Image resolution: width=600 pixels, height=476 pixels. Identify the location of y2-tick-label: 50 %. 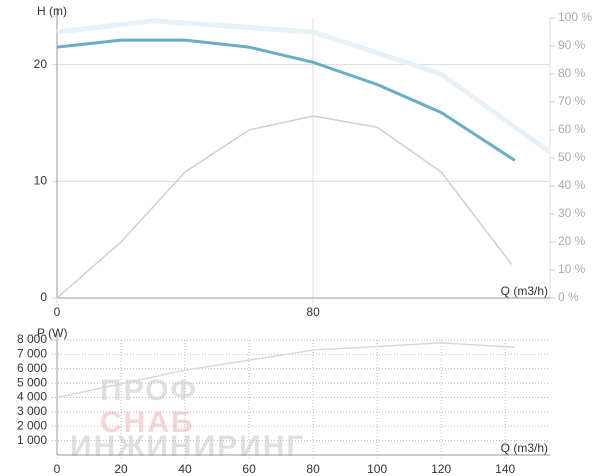
(572, 157).